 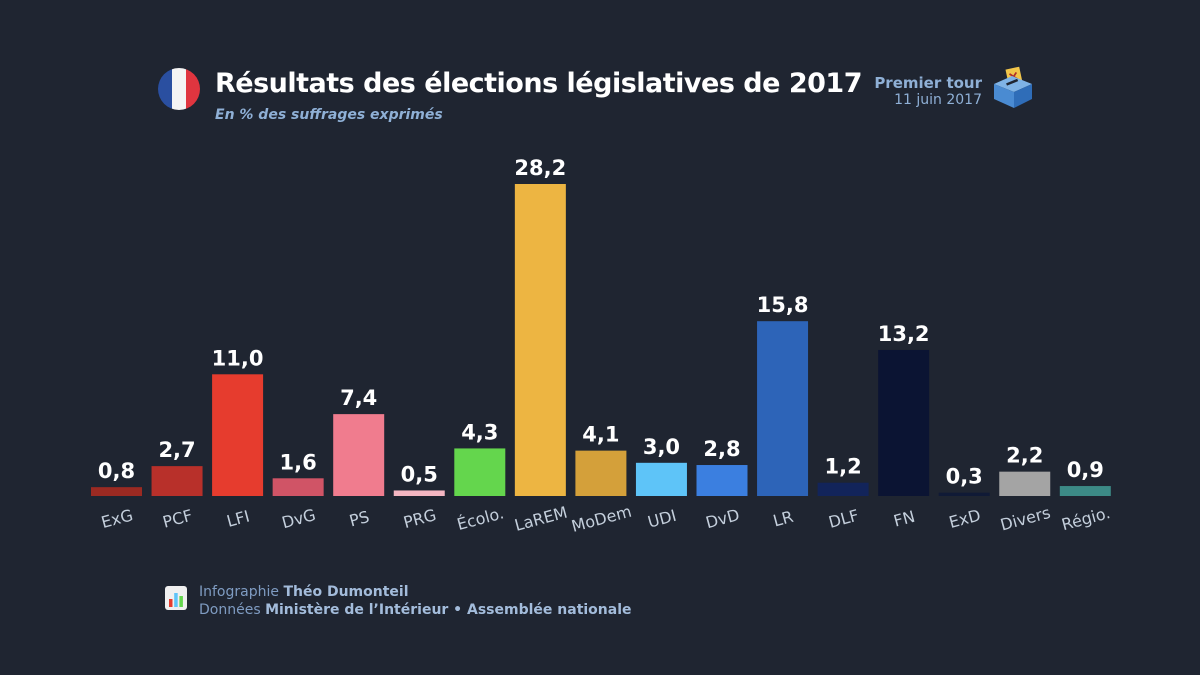 I want to click on category-label-pcf: PCF, so click(x=178, y=519).